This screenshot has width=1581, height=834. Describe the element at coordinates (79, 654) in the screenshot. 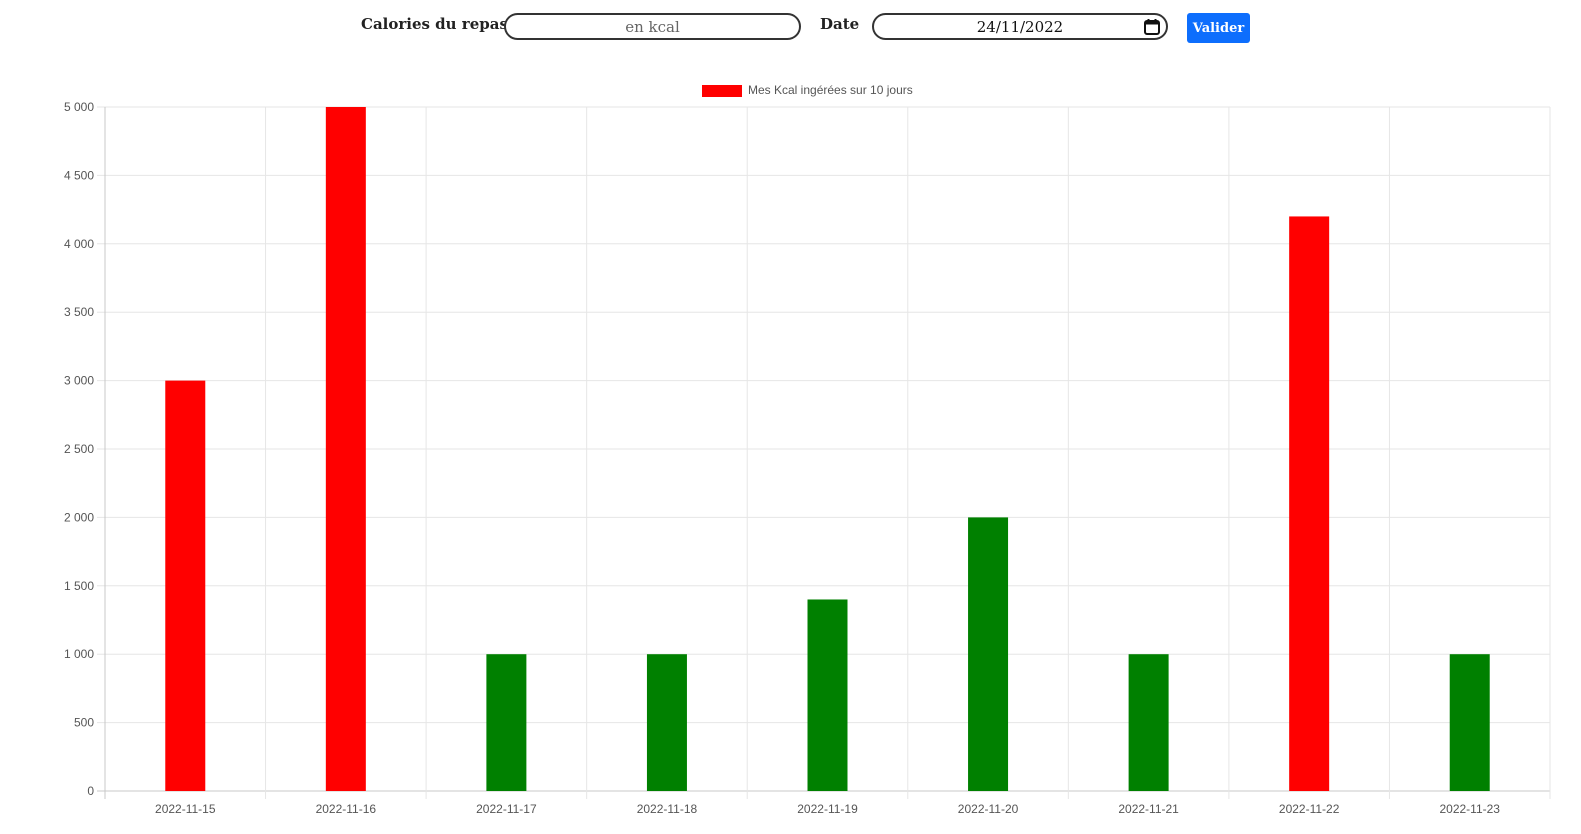

I see `y-tick-label: 1 000` at that location.